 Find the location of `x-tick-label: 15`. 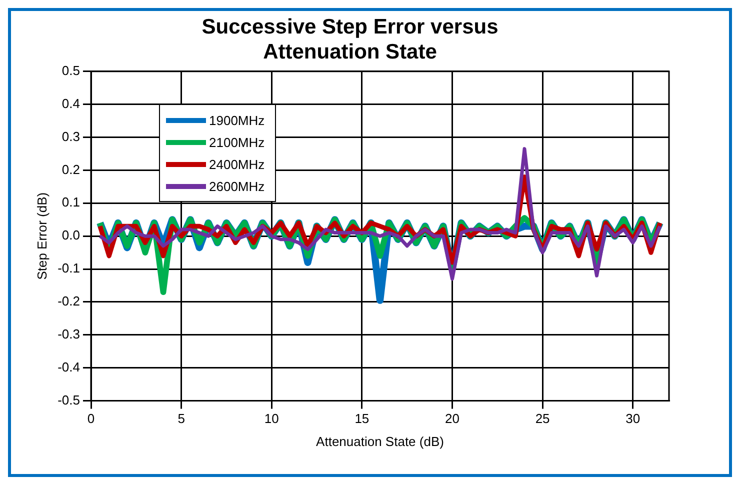

x-tick-label: 15 is located at coordinates (362, 418).